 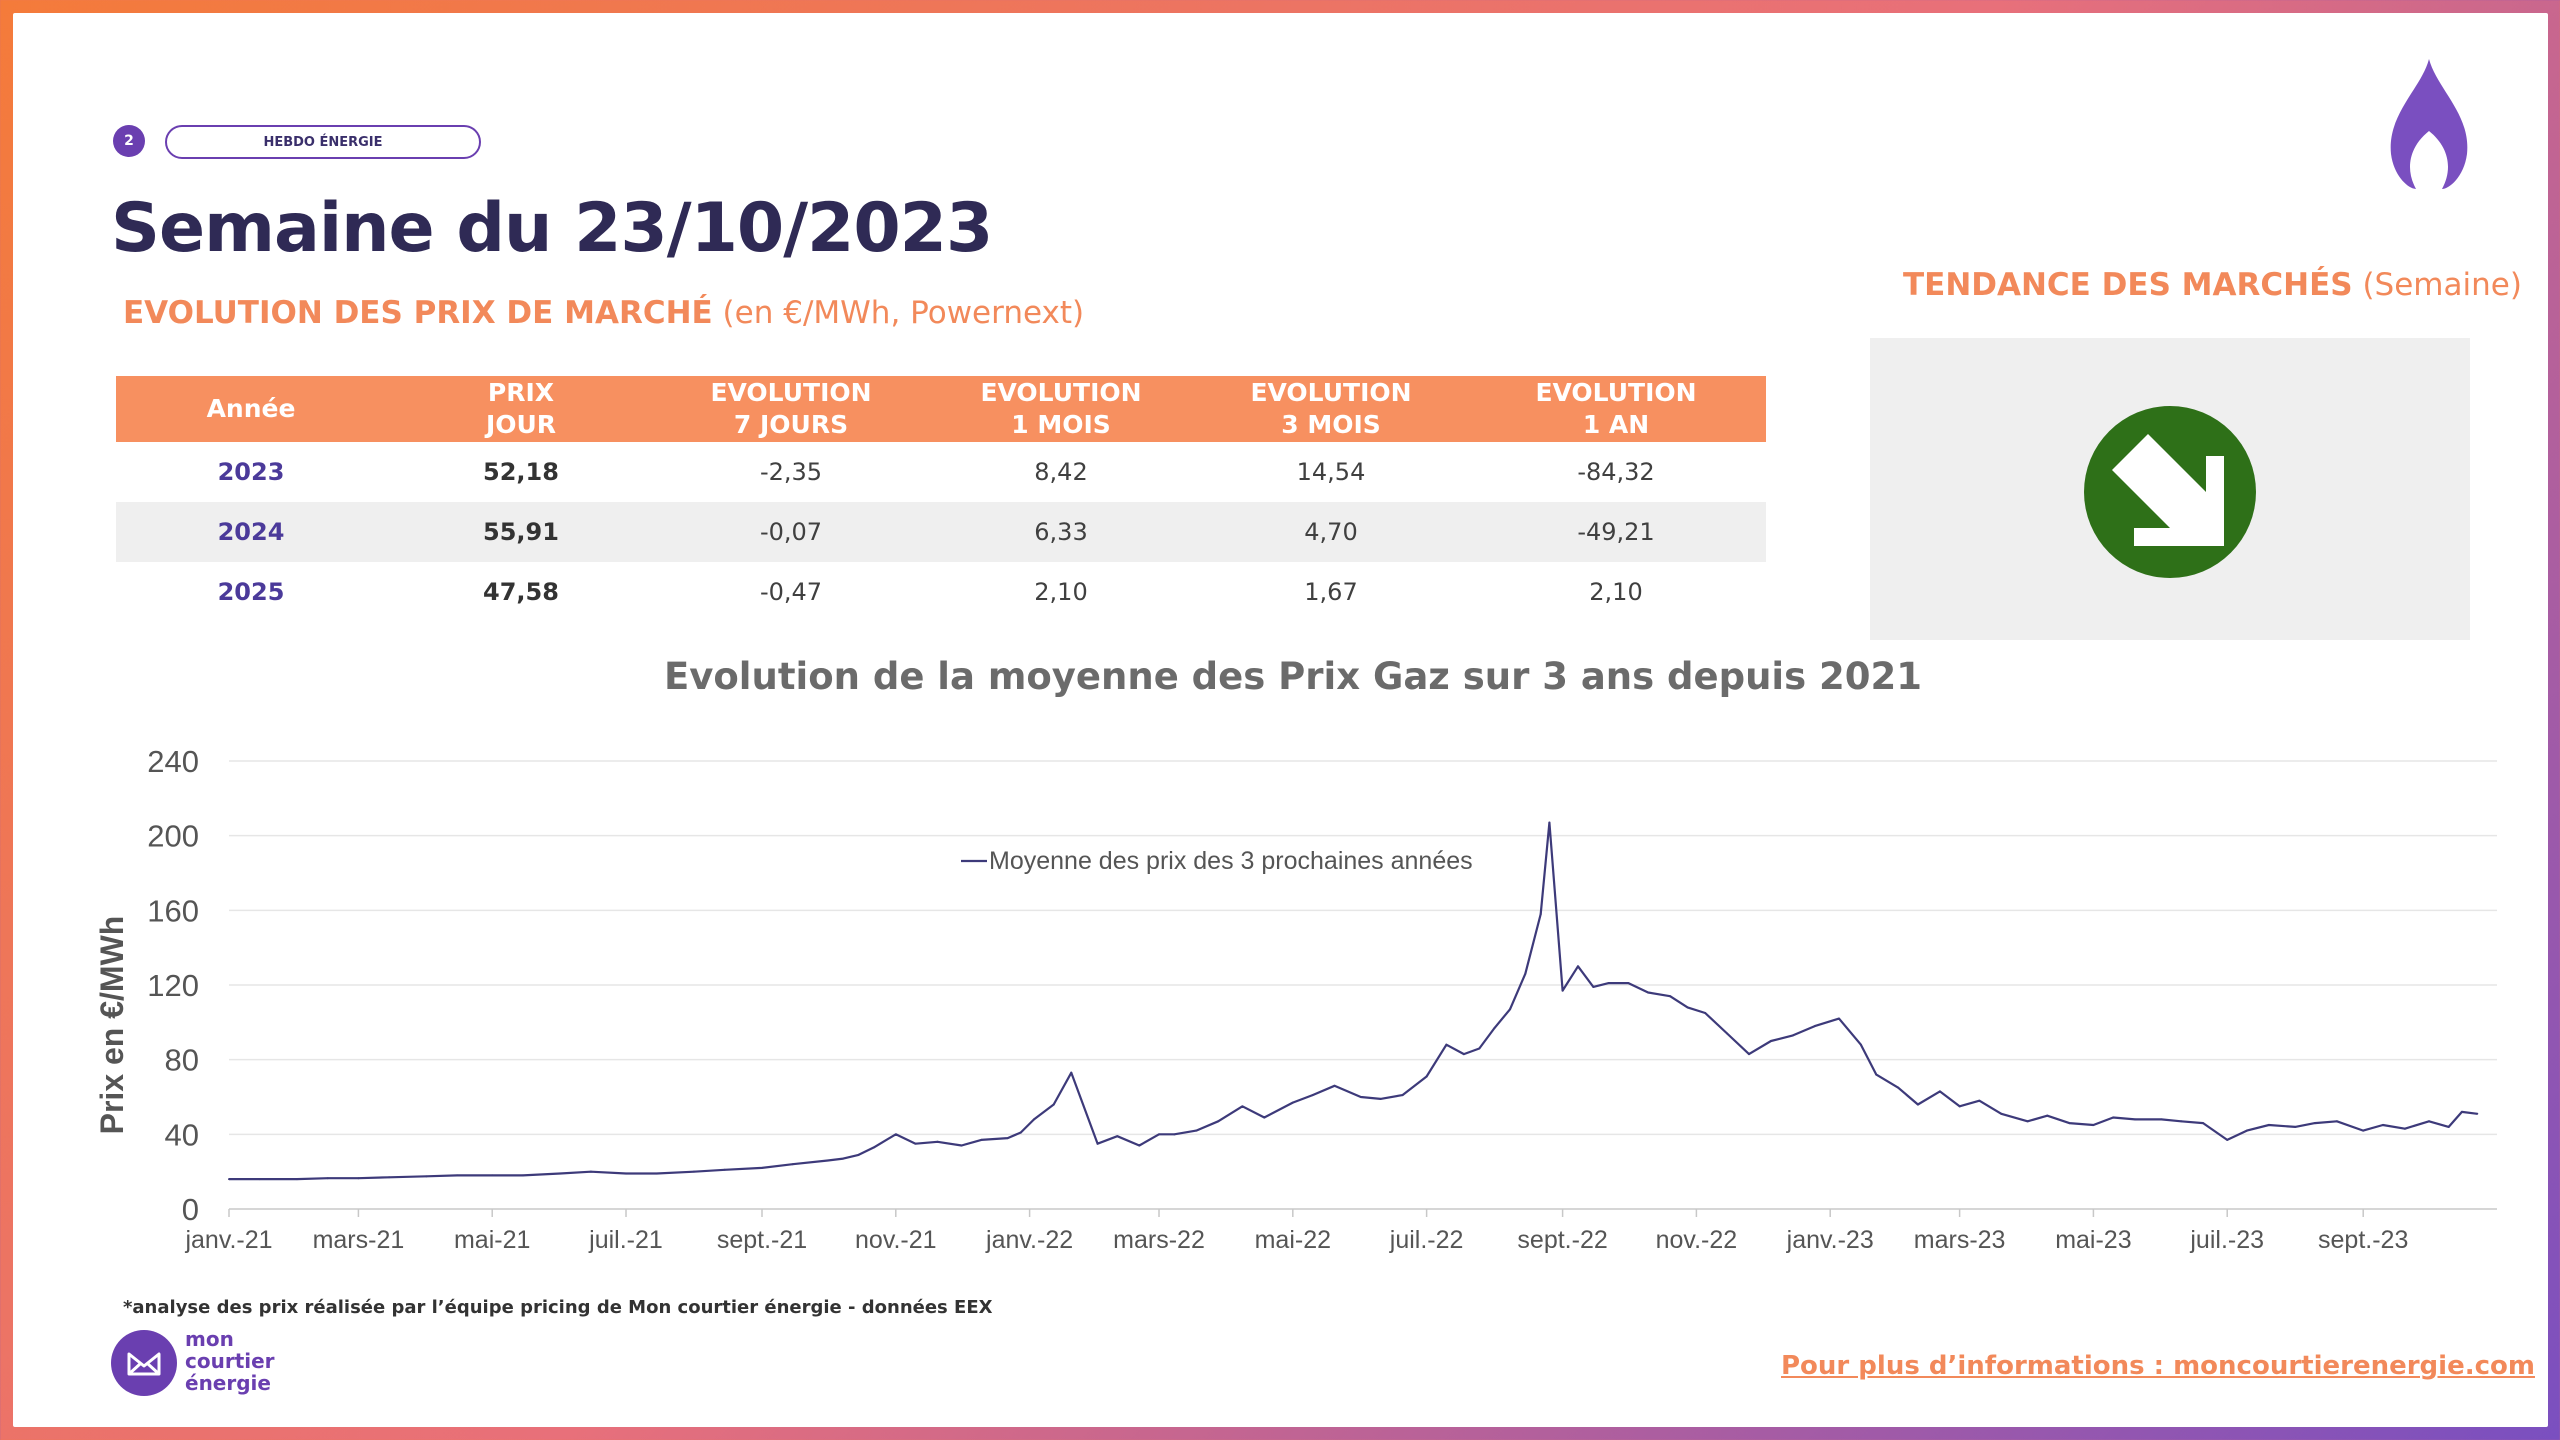 I want to click on y-tick-label: 160, so click(x=173, y=910).